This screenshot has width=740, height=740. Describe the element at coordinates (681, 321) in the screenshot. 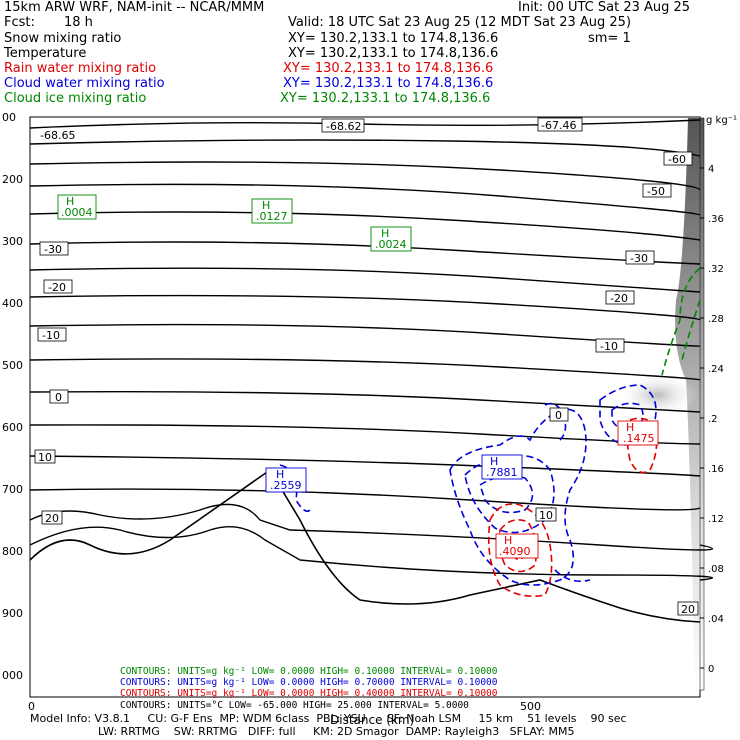

I see `cloud-ice-contours` at that location.